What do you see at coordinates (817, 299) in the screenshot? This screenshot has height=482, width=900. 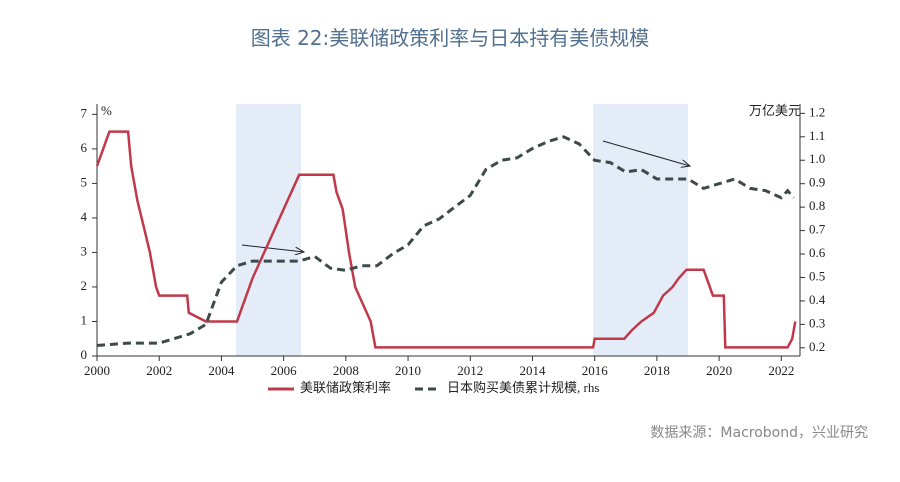 I see `y2-tick-label: 0.4` at bounding box center [817, 299].